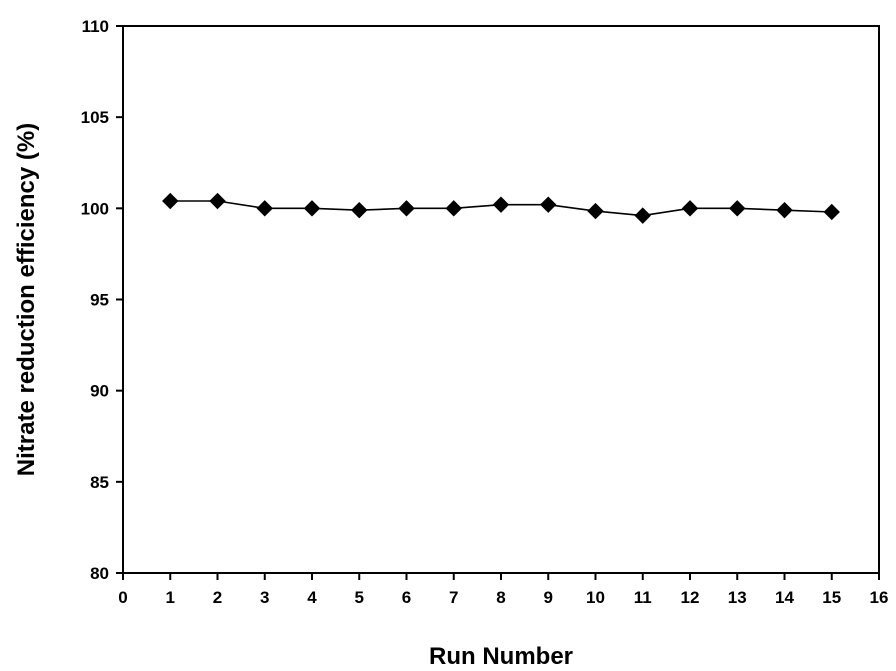 The image size is (896, 671). I want to click on x-tick-label: 14, so click(784, 597).